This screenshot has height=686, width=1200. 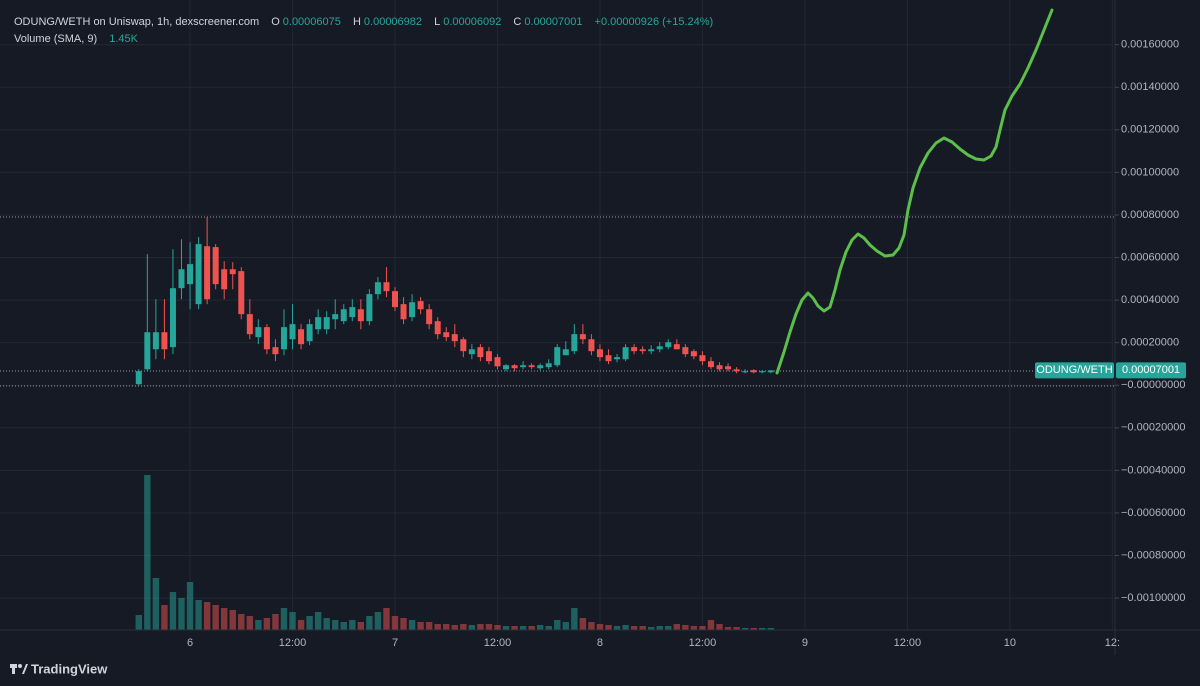 What do you see at coordinates (472, 22) in the screenshot?
I see `ohlc-value: 0.00006092` at bounding box center [472, 22].